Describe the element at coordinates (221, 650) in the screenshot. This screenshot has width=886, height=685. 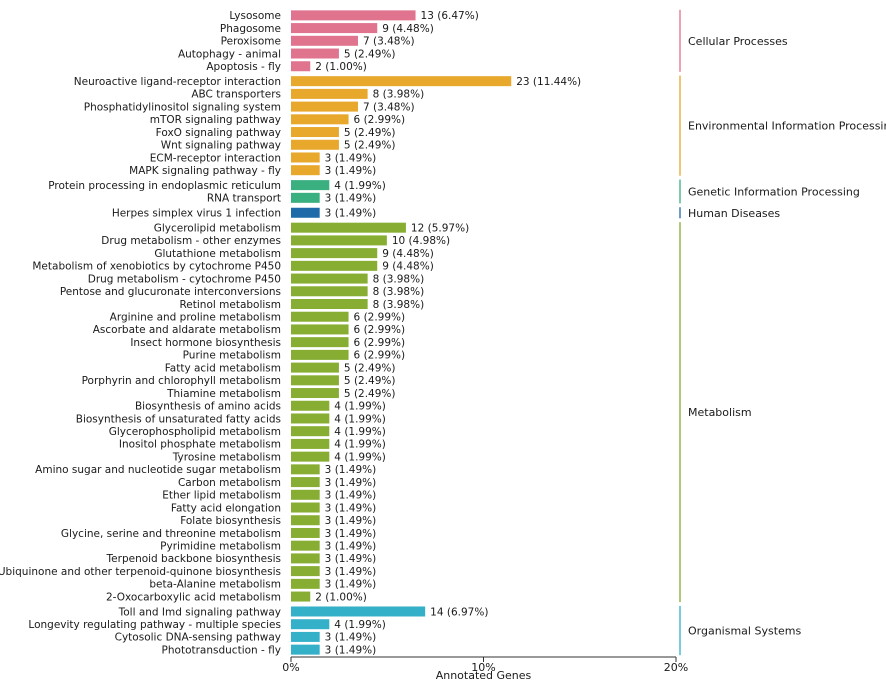
I see `category-label: Phototransduction - fly` at that location.